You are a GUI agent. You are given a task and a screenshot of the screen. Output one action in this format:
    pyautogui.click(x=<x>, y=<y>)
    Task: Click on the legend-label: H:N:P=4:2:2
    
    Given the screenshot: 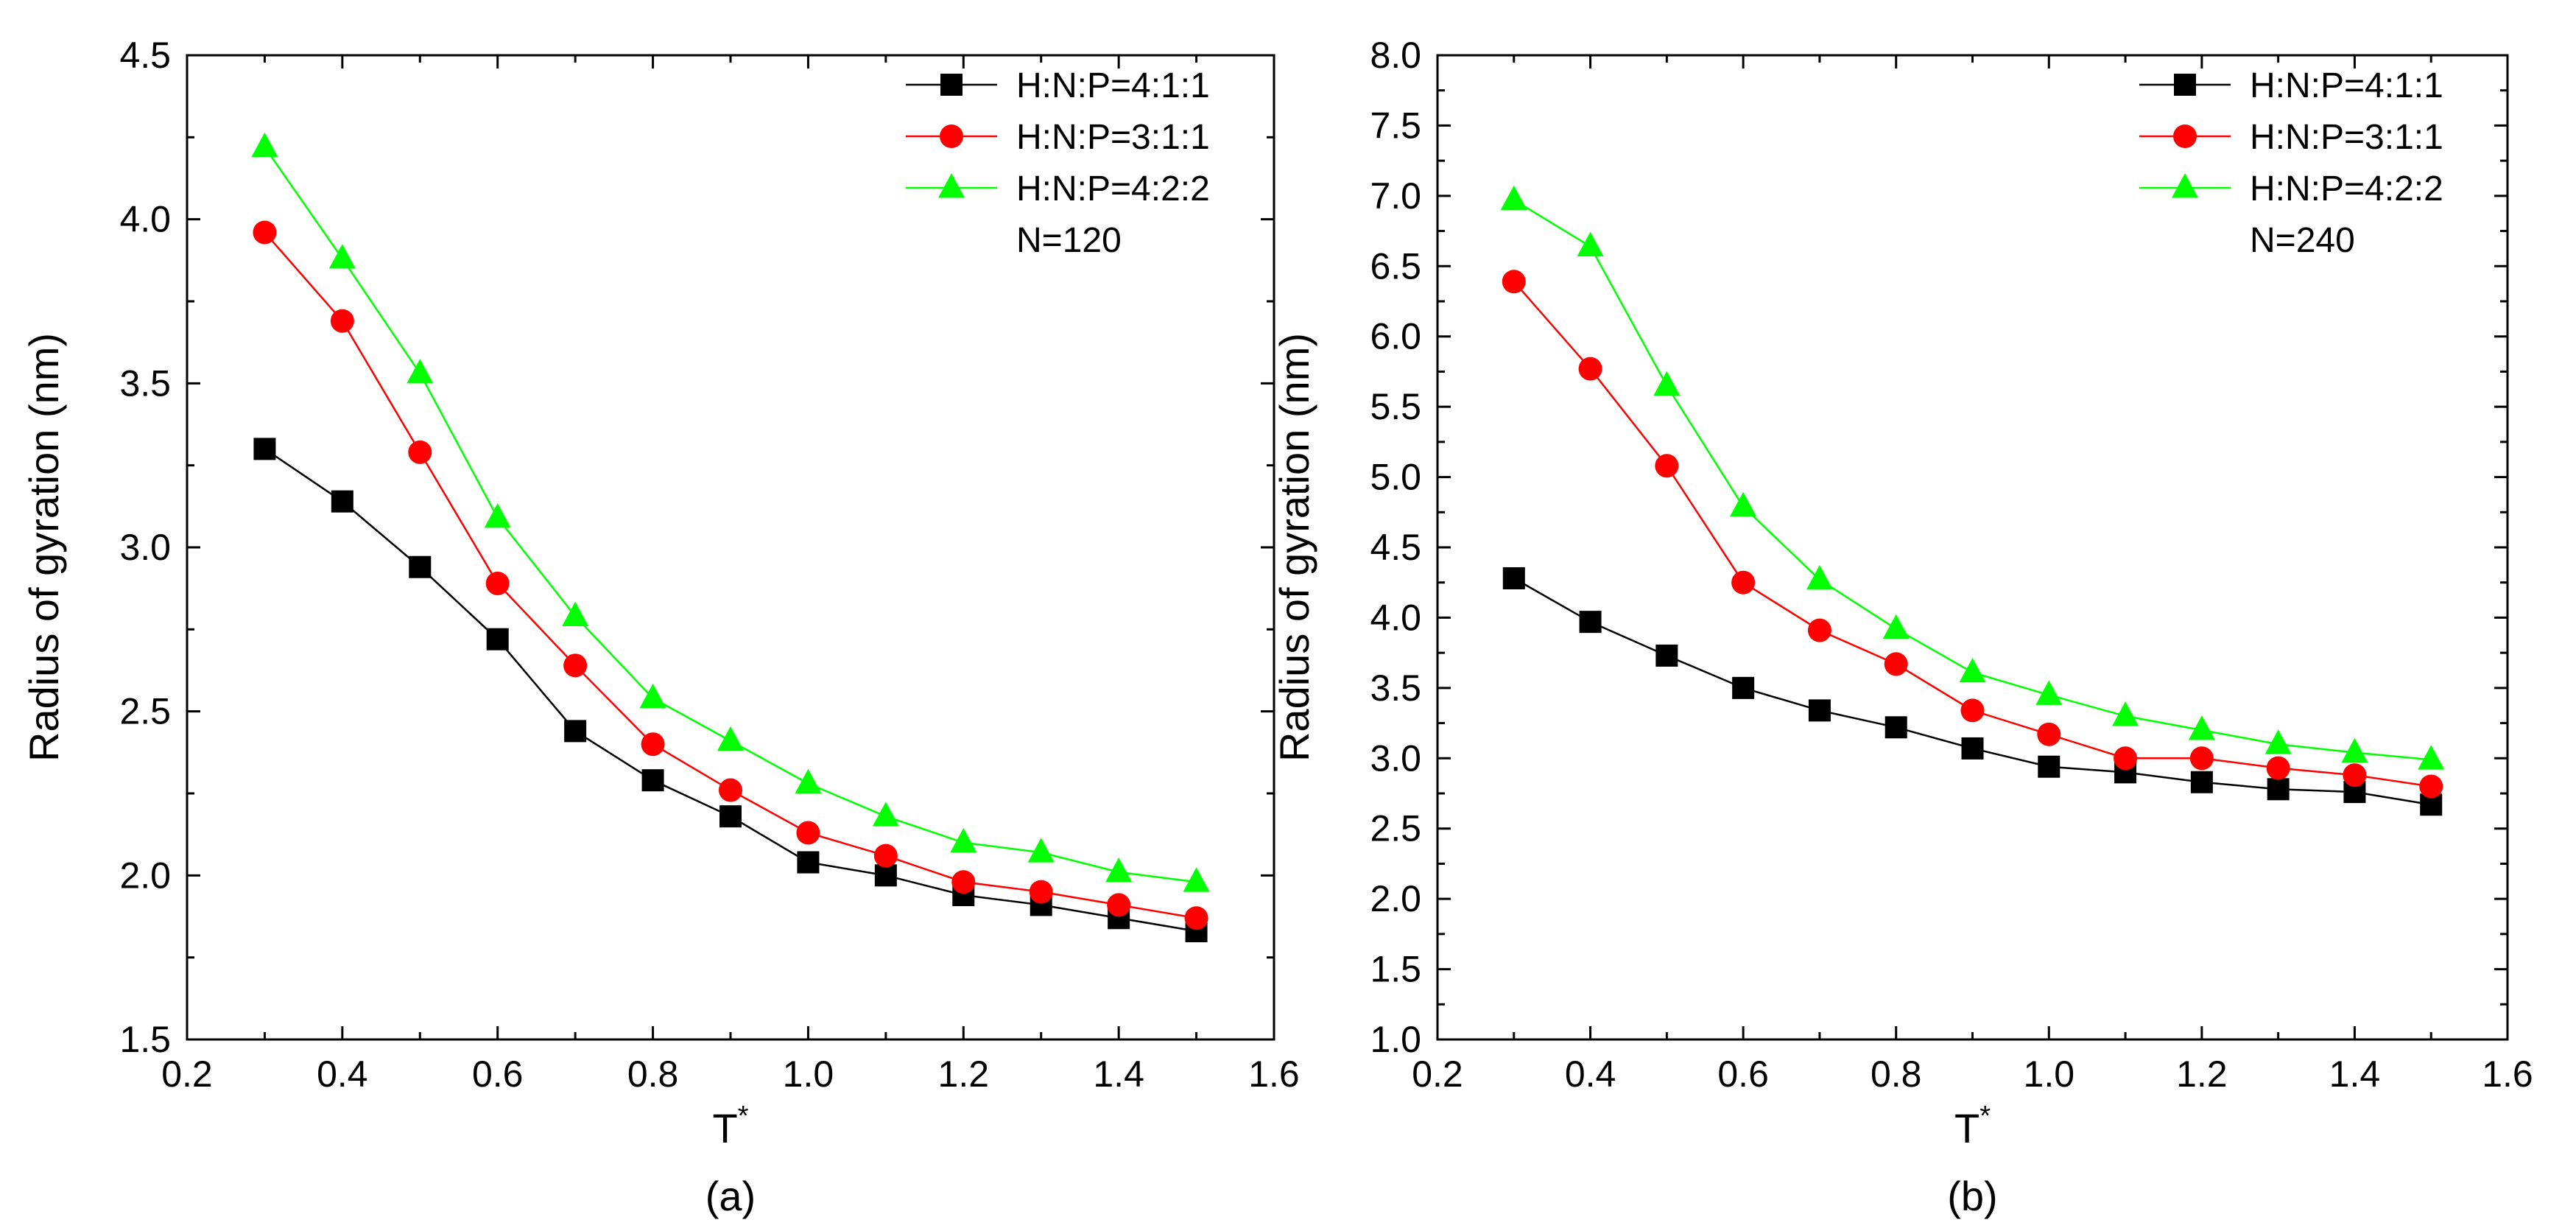 What is the action you would take?
    pyautogui.click(x=1113, y=188)
    